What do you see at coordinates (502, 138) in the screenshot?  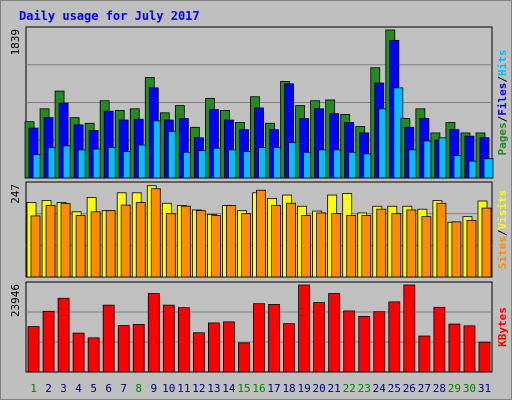 I see `top-legend-item: Pages` at bounding box center [502, 138].